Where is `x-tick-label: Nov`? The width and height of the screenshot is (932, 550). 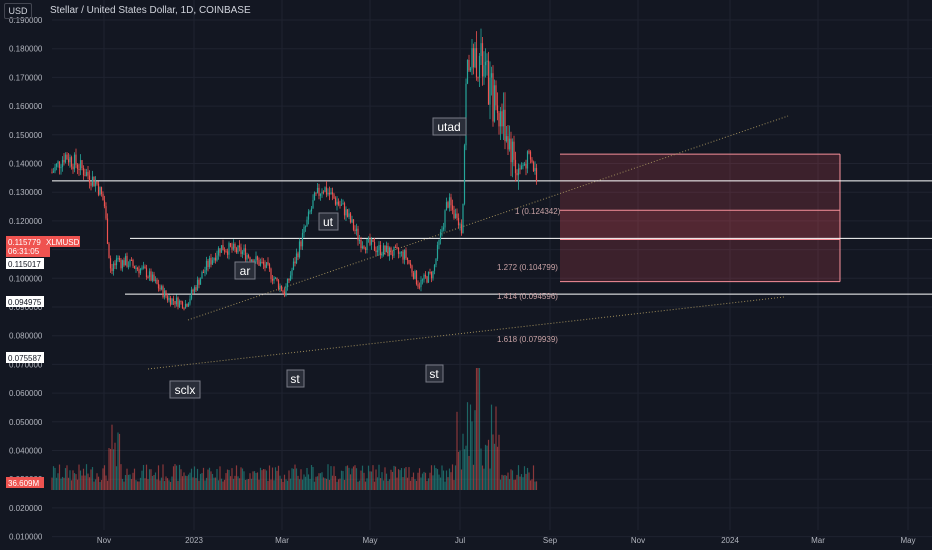 x-tick-label: Nov is located at coordinates (638, 540).